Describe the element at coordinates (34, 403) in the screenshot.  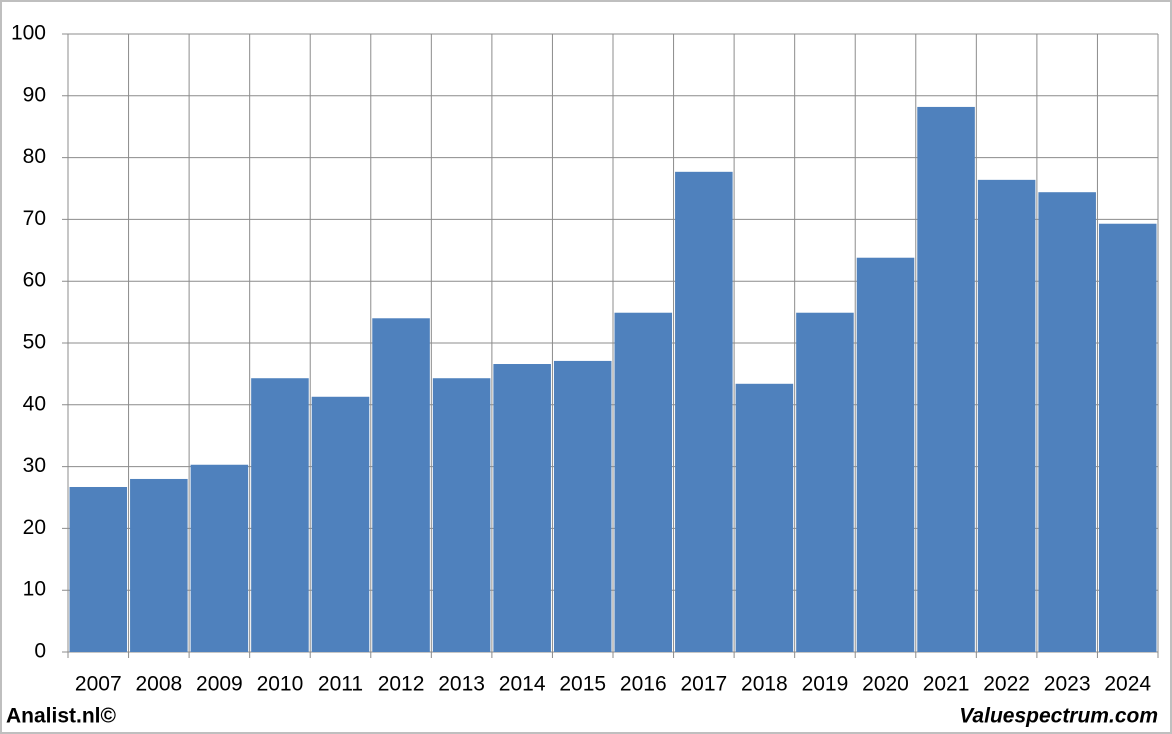
I see `y-tick-label: 40` at that location.